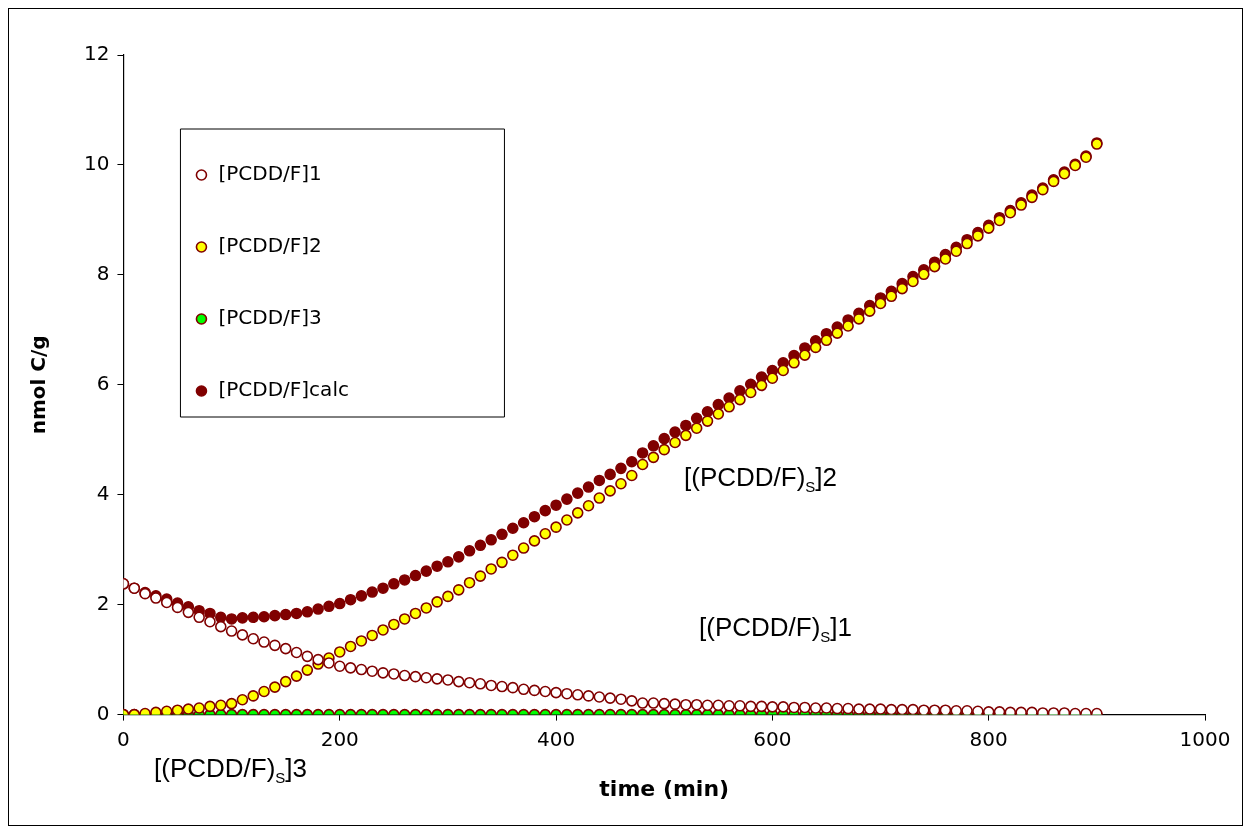 This screenshot has width=1245, height=829. What do you see at coordinates (270, 173) in the screenshot?
I see `legend-label: [PCDD/F]1` at bounding box center [270, 173].